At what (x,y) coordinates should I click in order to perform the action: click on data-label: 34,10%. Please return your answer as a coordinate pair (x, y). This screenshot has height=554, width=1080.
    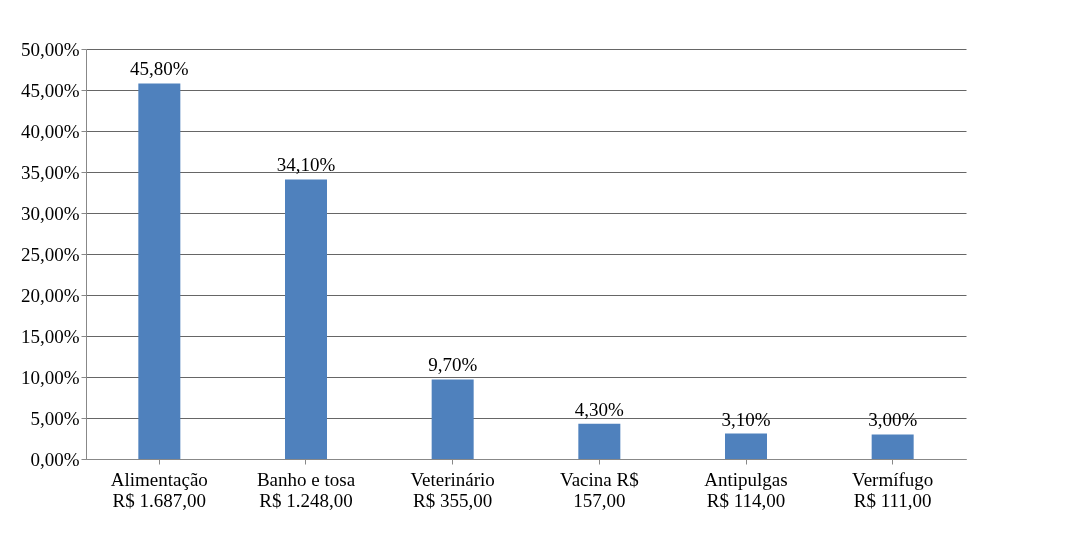
    Looking at the image, I should click on (306, 165).